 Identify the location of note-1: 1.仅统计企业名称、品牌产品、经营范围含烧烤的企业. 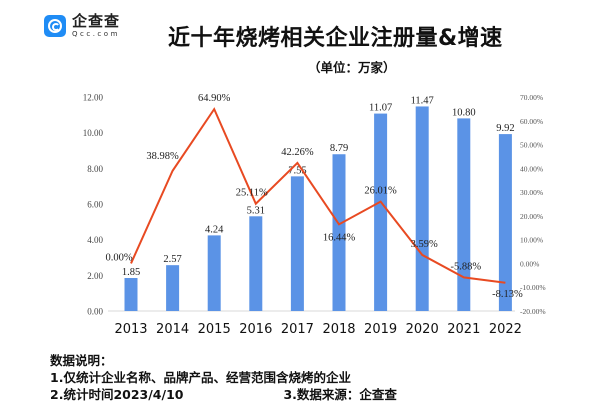
(200, 377).